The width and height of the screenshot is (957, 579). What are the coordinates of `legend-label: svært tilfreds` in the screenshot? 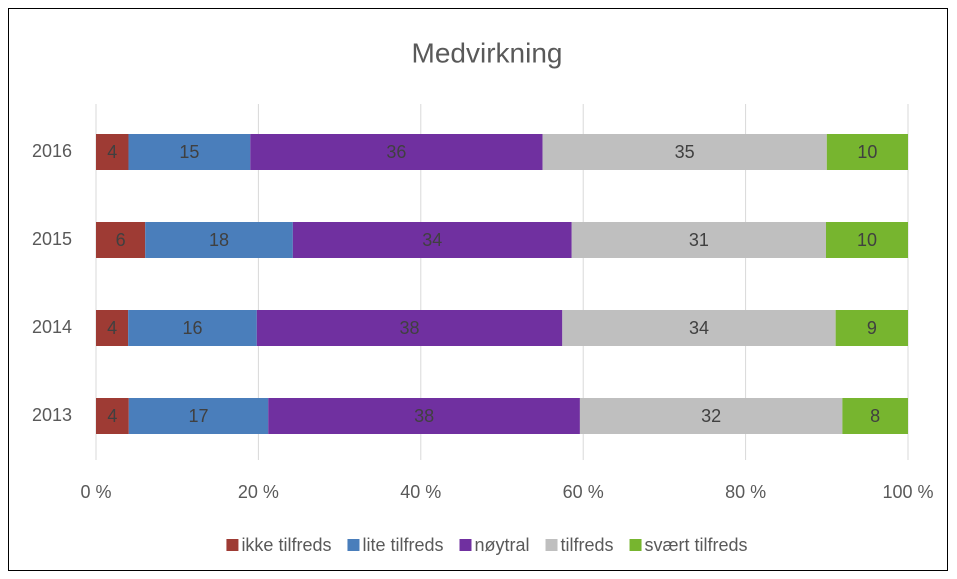 It's located at (696, 545).